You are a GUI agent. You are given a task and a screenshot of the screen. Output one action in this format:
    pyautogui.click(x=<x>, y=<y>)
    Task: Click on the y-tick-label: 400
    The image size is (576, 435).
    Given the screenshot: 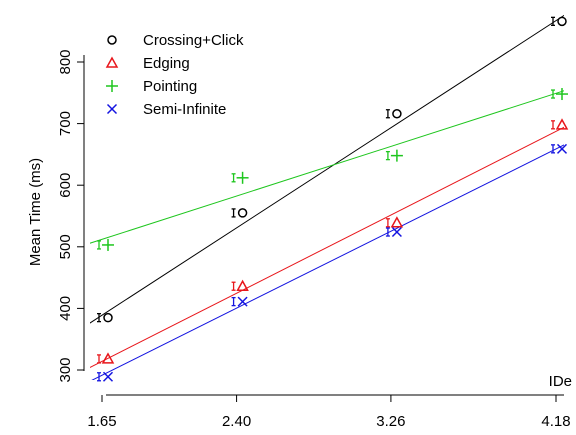 What is the action you would take?
    pyautogui.click(x=65, y=308)
    